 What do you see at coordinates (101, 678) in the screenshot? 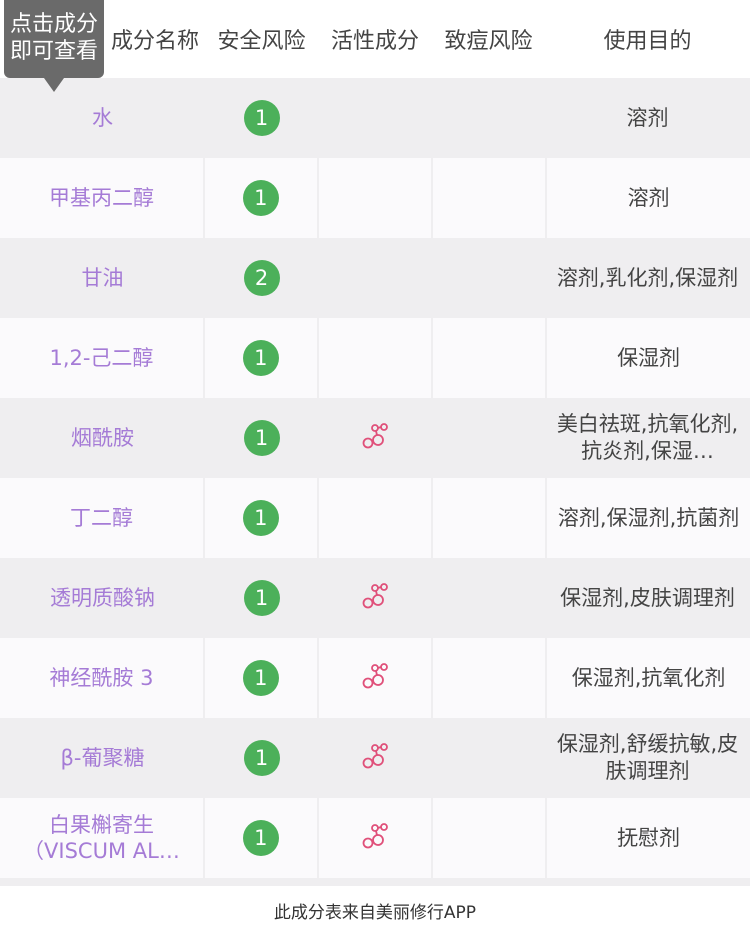
I see `ingredient-name: 神经酰胺 3` at bounding box center [101, 678].